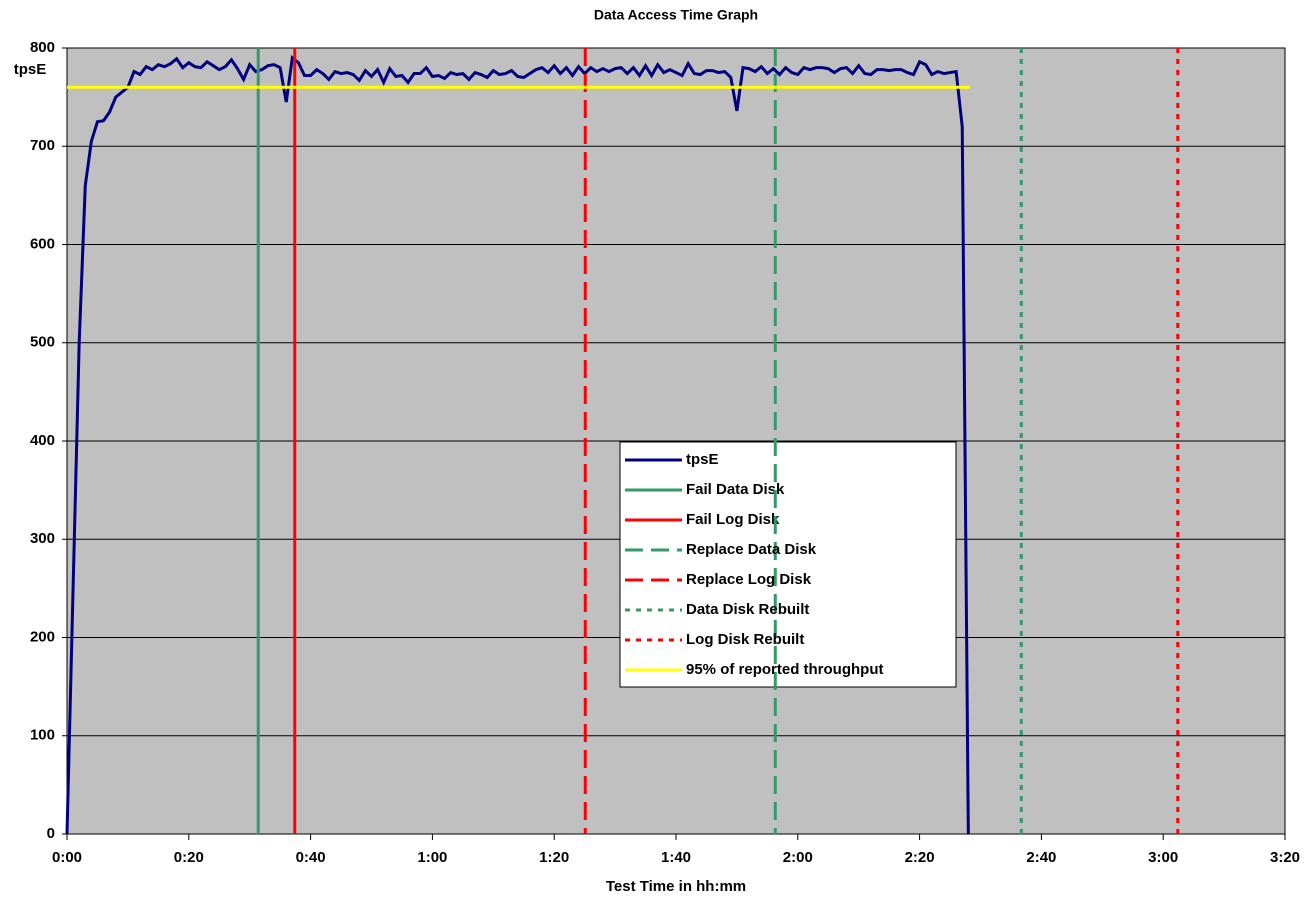 This screenshot has width=1313, height=902. Describe the element at coordinates (42, 243) in the screenshot. I see `y-tick-label: 600` at that location.